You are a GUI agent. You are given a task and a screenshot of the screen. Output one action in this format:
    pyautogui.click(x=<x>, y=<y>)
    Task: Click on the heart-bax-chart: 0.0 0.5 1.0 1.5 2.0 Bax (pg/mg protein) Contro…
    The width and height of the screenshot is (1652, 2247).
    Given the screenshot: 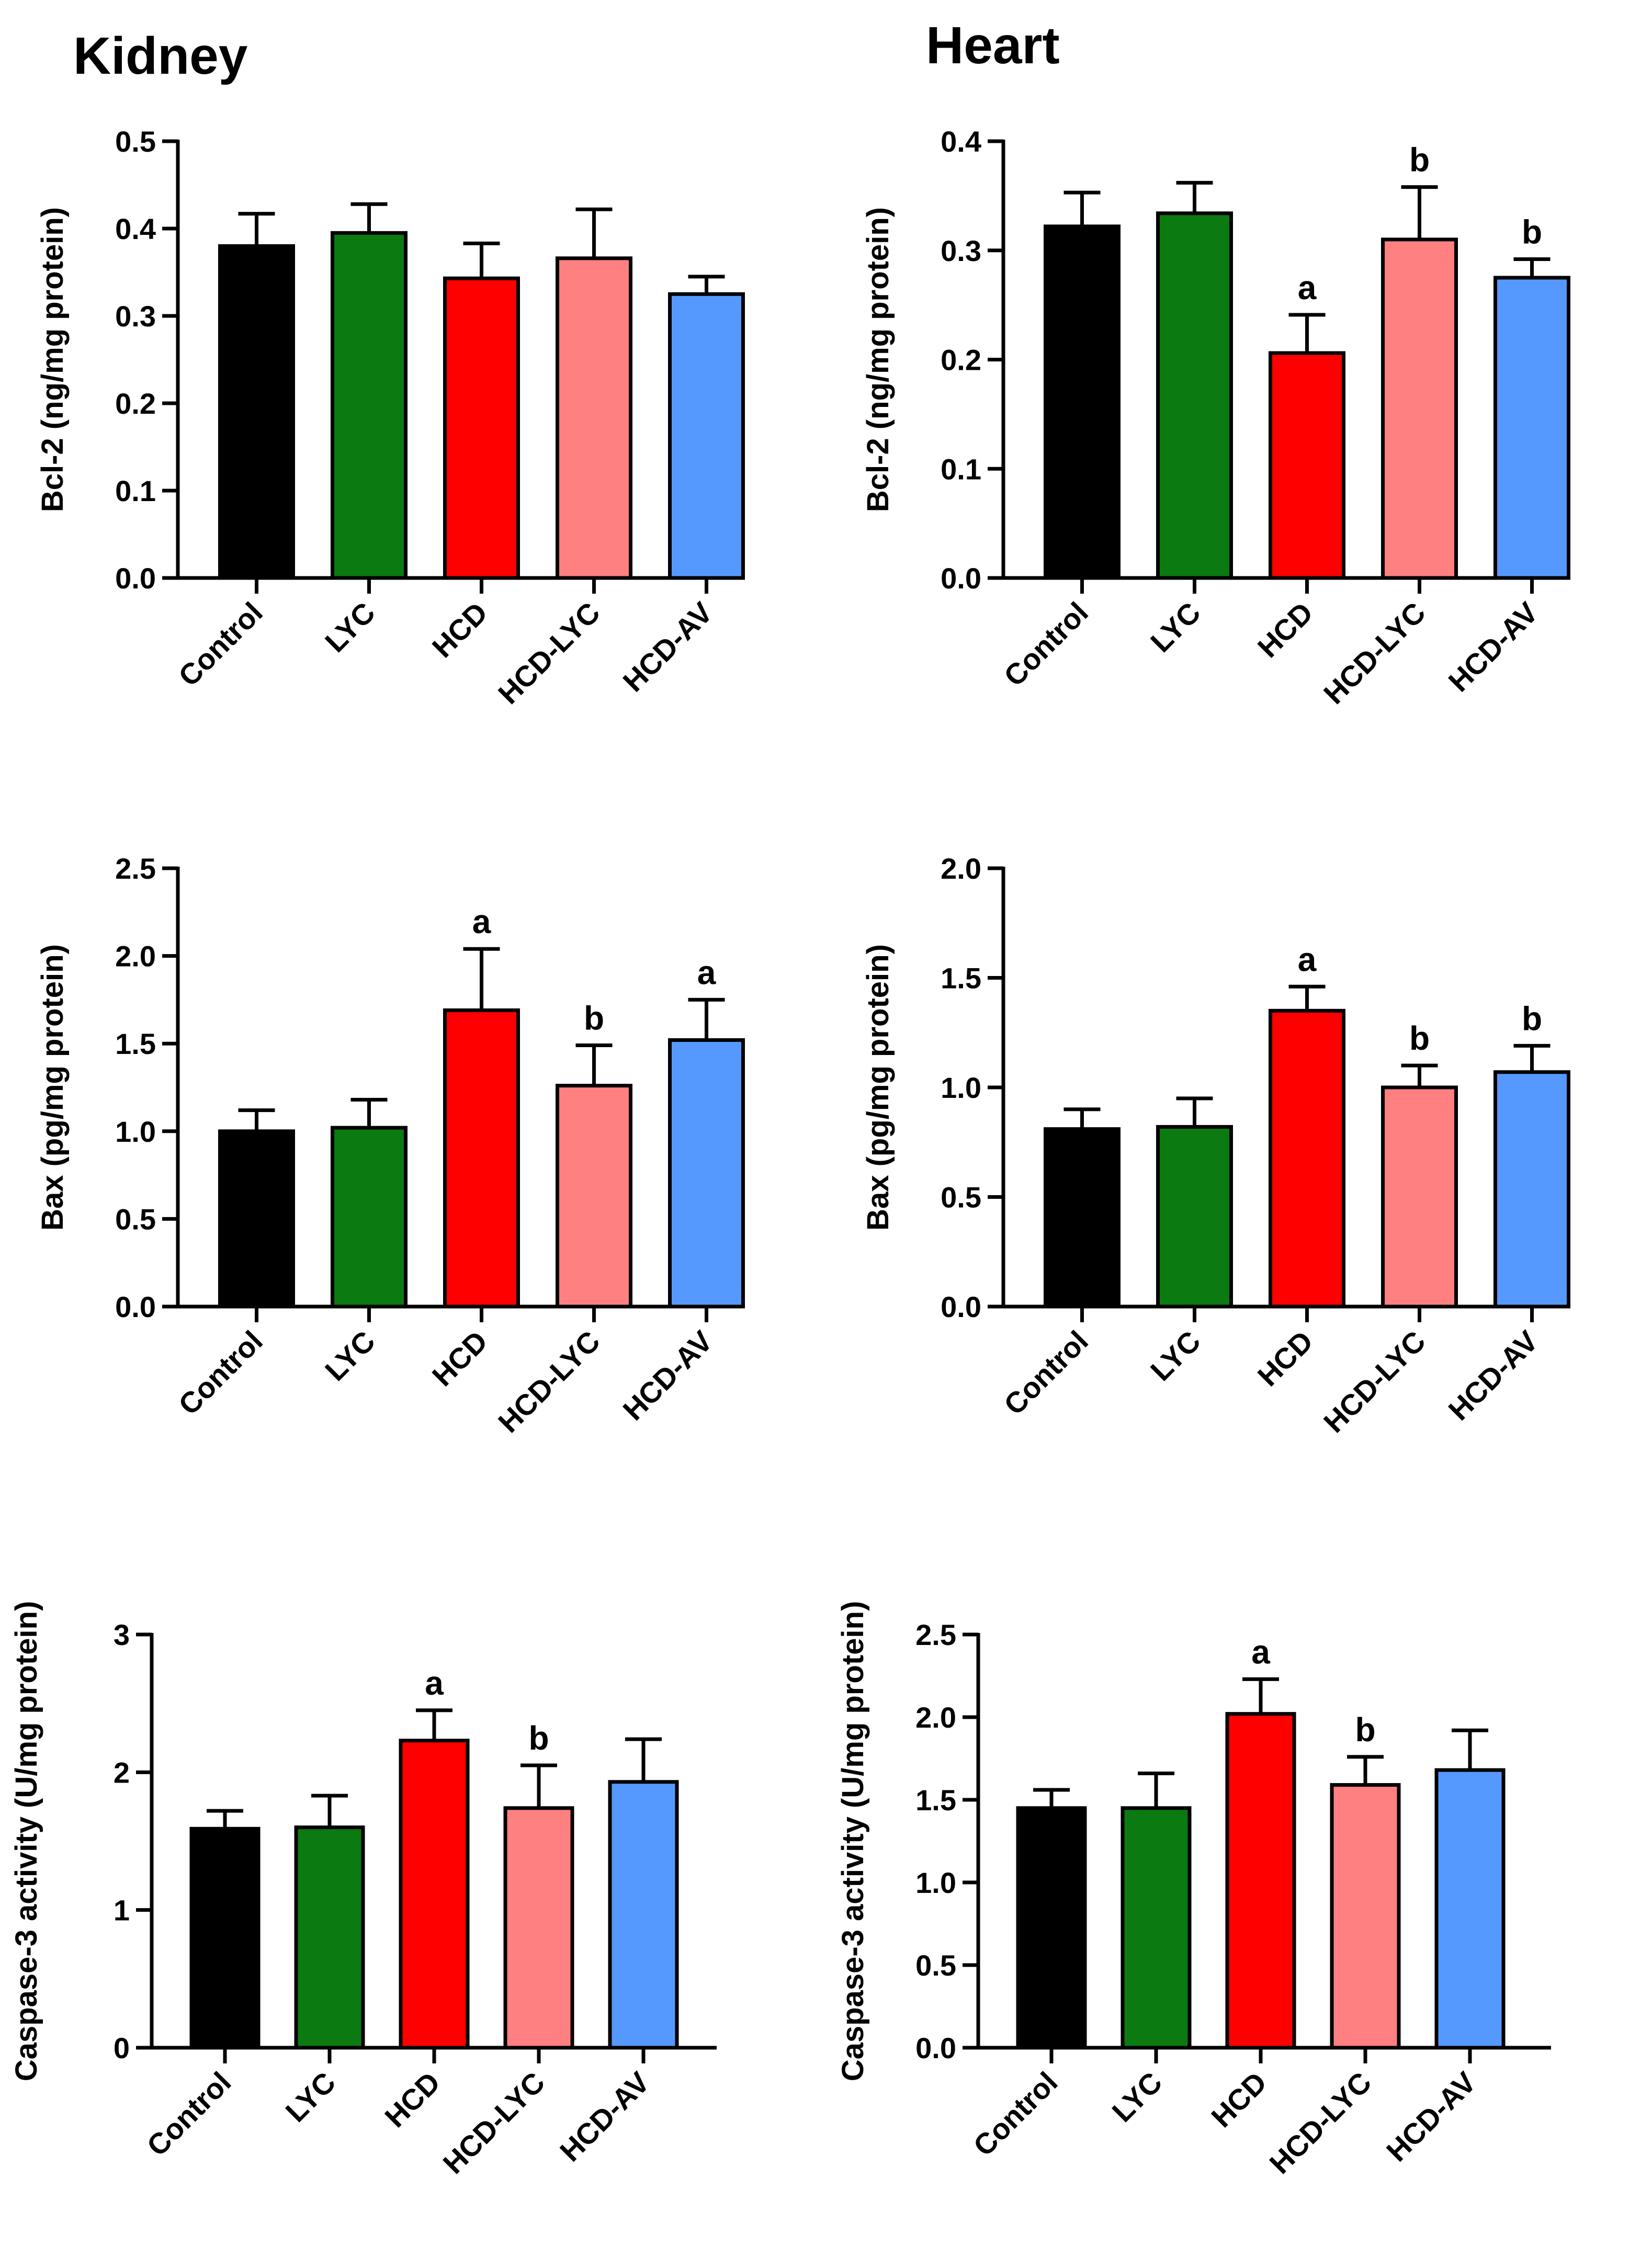 What is the action you would take?
    pyautogui.click(x=1215, y=1145)
    